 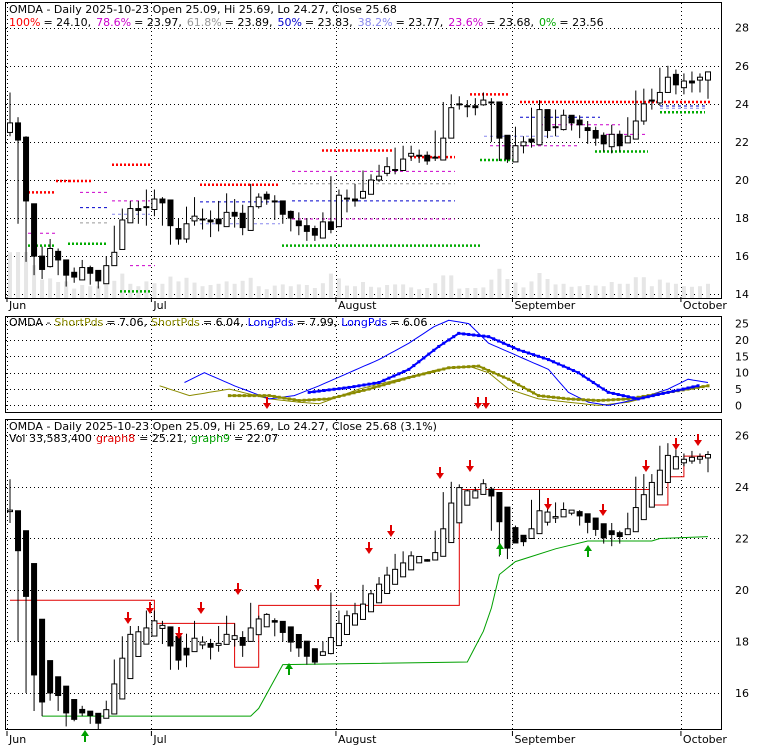 What do you see at coordinates (705, 305) in the screenshot?
I see `price-x-label: October` at bounding box center [705, 305].